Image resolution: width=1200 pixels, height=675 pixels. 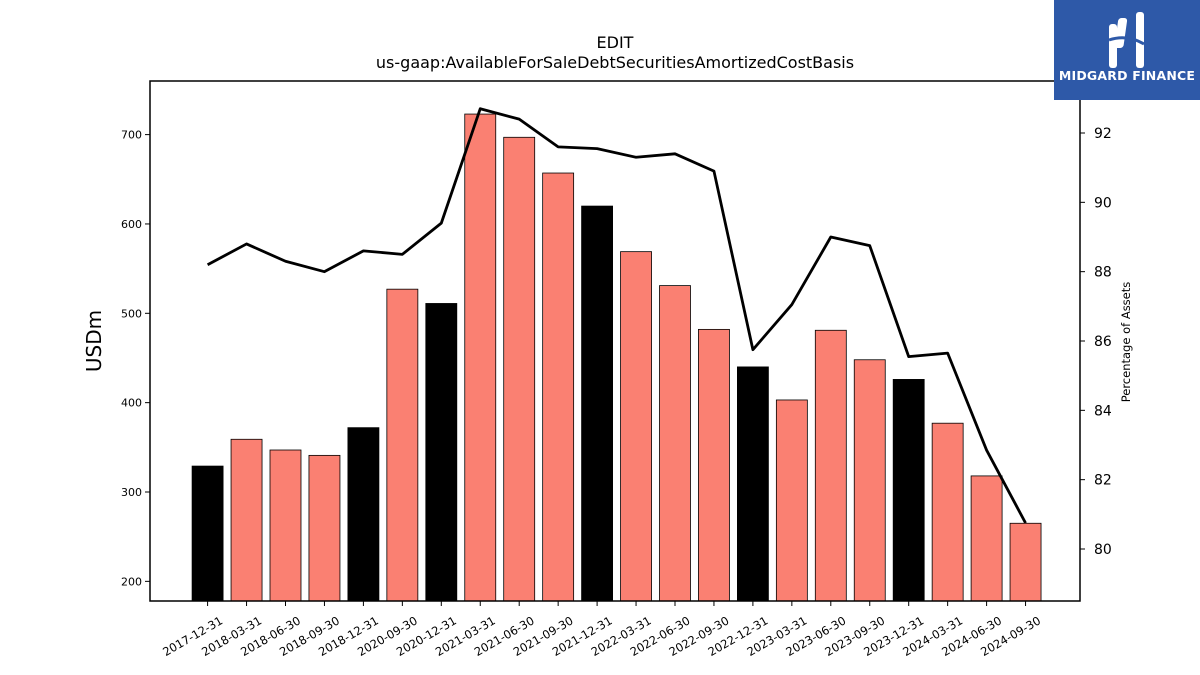 What do you see at coordinates (131, 581) in the screenshot?
I see `y-tick-label: 200` at bounding box center [131, 581].